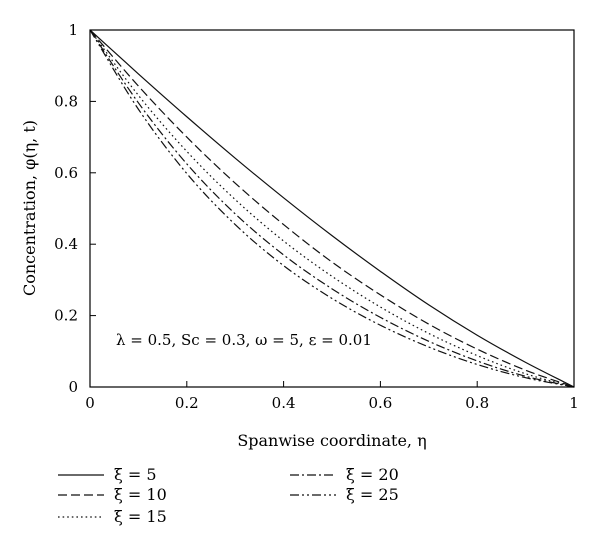 The height and width of the screenshot is (558, 600). I want to click on x-tick-label: 0.8, so click(477, 403).